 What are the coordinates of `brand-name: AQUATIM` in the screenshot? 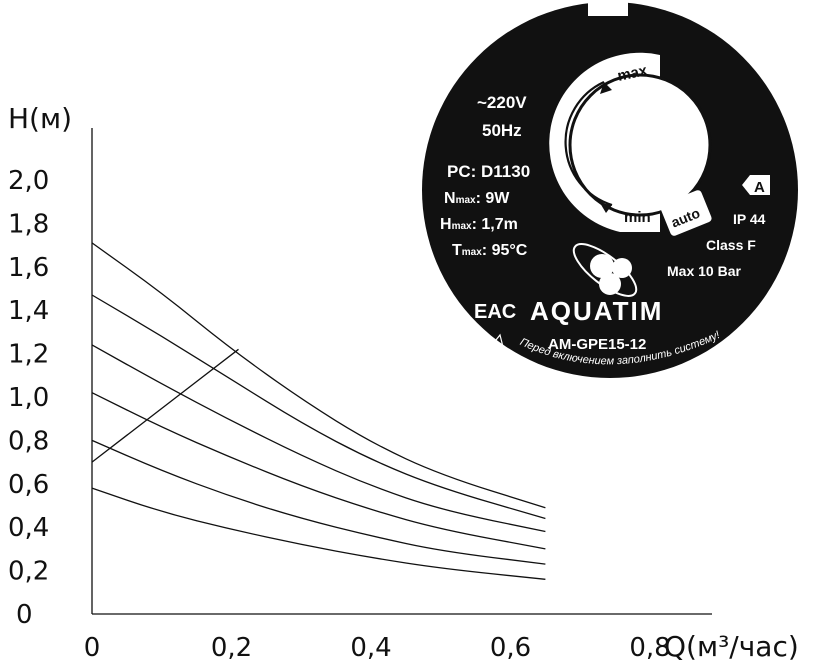 It's located at (596, 311).